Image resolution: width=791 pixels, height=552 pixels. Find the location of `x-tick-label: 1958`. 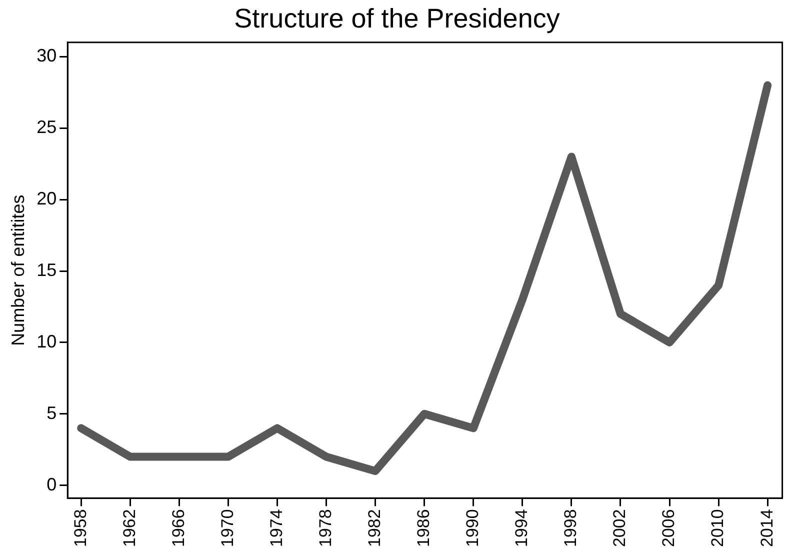

x-tick-label: 1958 is located at coordinates (80, 528).